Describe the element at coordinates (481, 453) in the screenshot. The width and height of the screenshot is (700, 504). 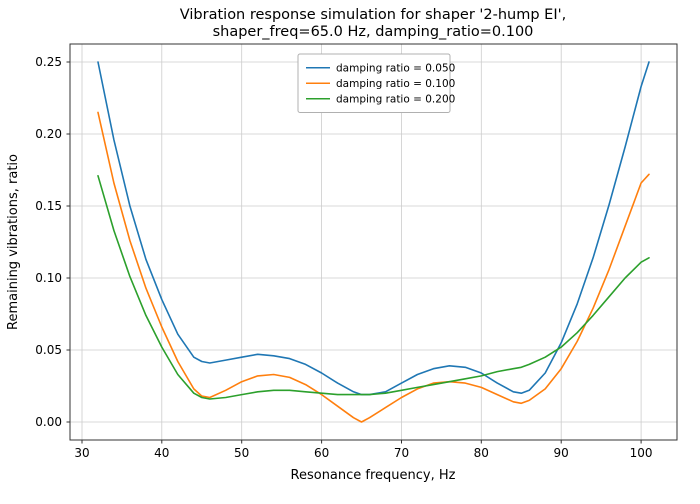
I see `tick-label-x: 80` at that location.